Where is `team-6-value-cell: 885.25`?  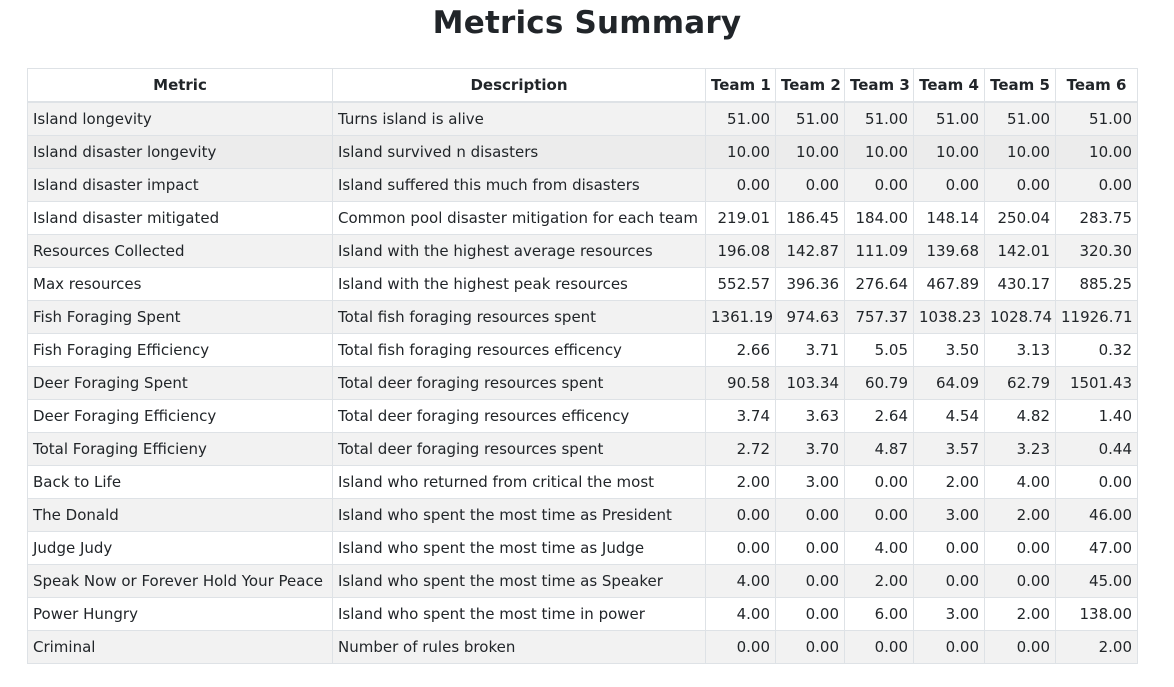 team-6-value-cell: 885.25 is located at coordinates (1096, 284).